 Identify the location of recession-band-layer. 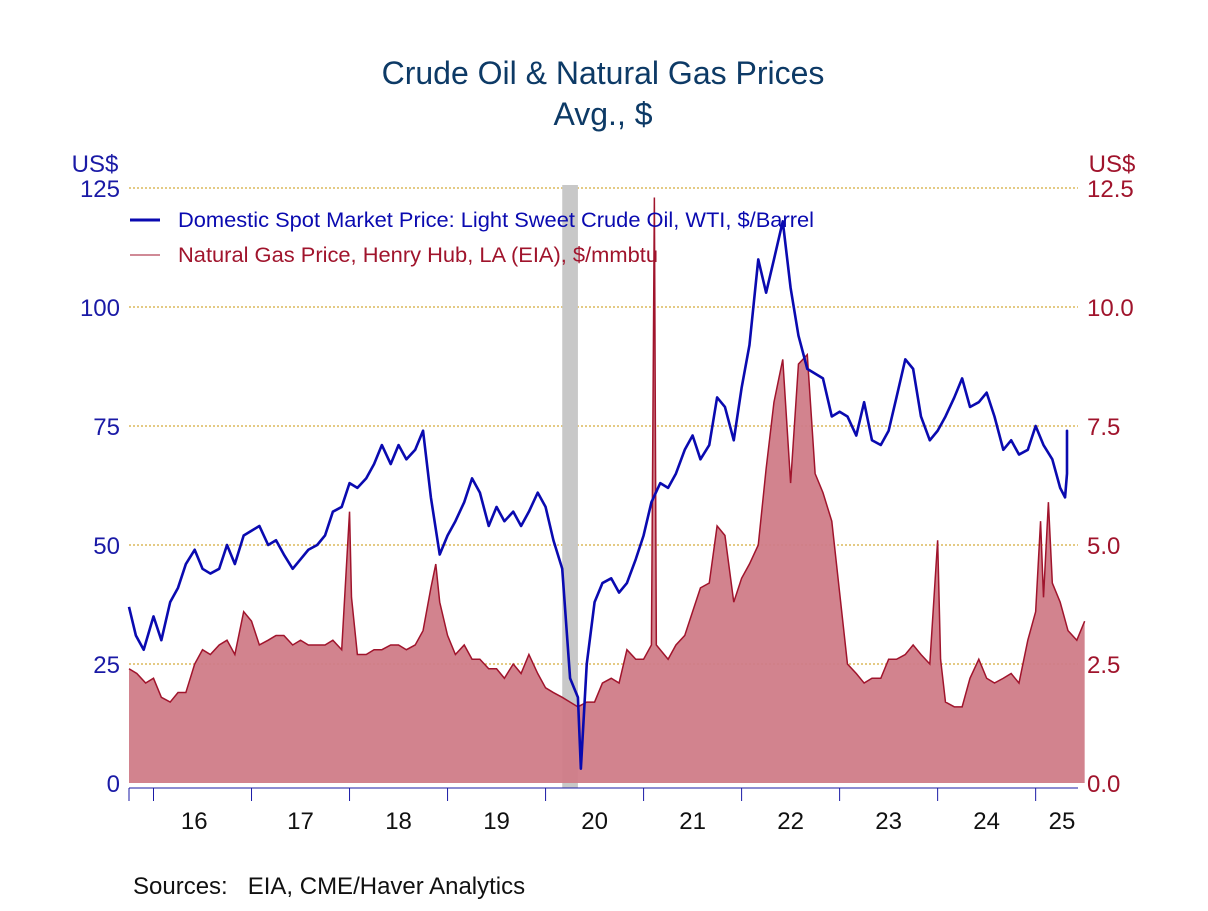
(570, 486).